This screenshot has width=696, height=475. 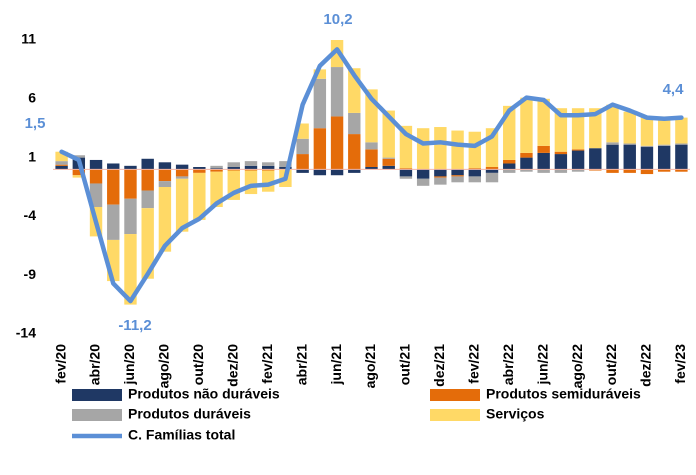 What do you see at coordinates (405, 364) in the screenshot?
I see `x-tick-label: out/21` at bounding box center [405, 364].